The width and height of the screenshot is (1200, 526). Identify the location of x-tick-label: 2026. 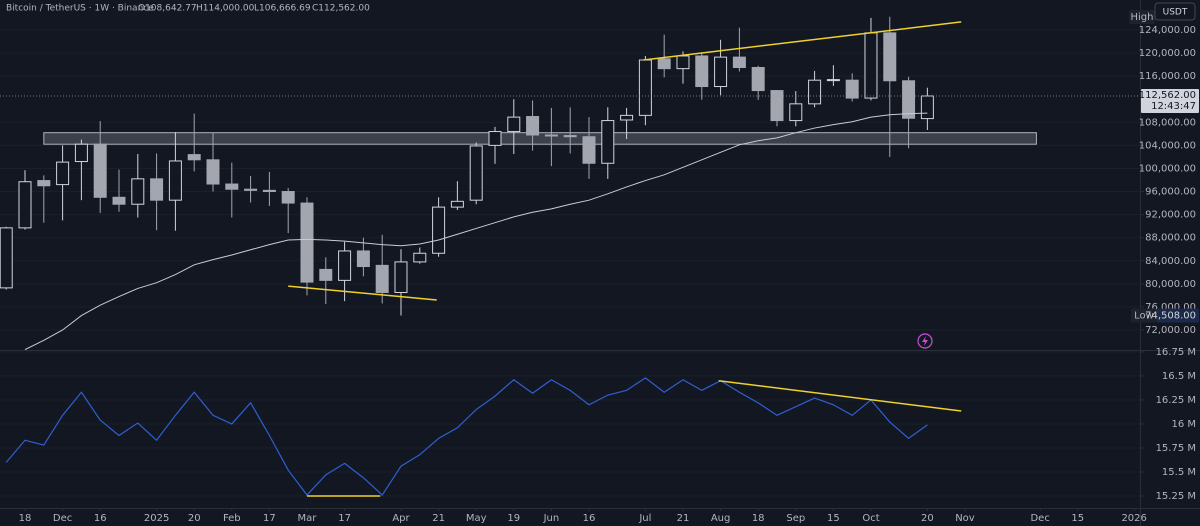
(1133, 518).